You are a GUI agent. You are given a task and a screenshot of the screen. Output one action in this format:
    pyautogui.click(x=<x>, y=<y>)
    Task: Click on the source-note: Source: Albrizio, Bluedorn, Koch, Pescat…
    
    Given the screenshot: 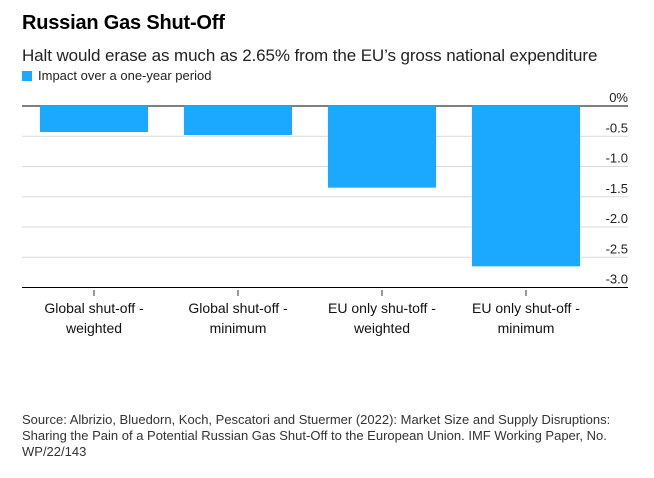 What is the action you would take?
    pyautogui.click(x=316, y=435)
    